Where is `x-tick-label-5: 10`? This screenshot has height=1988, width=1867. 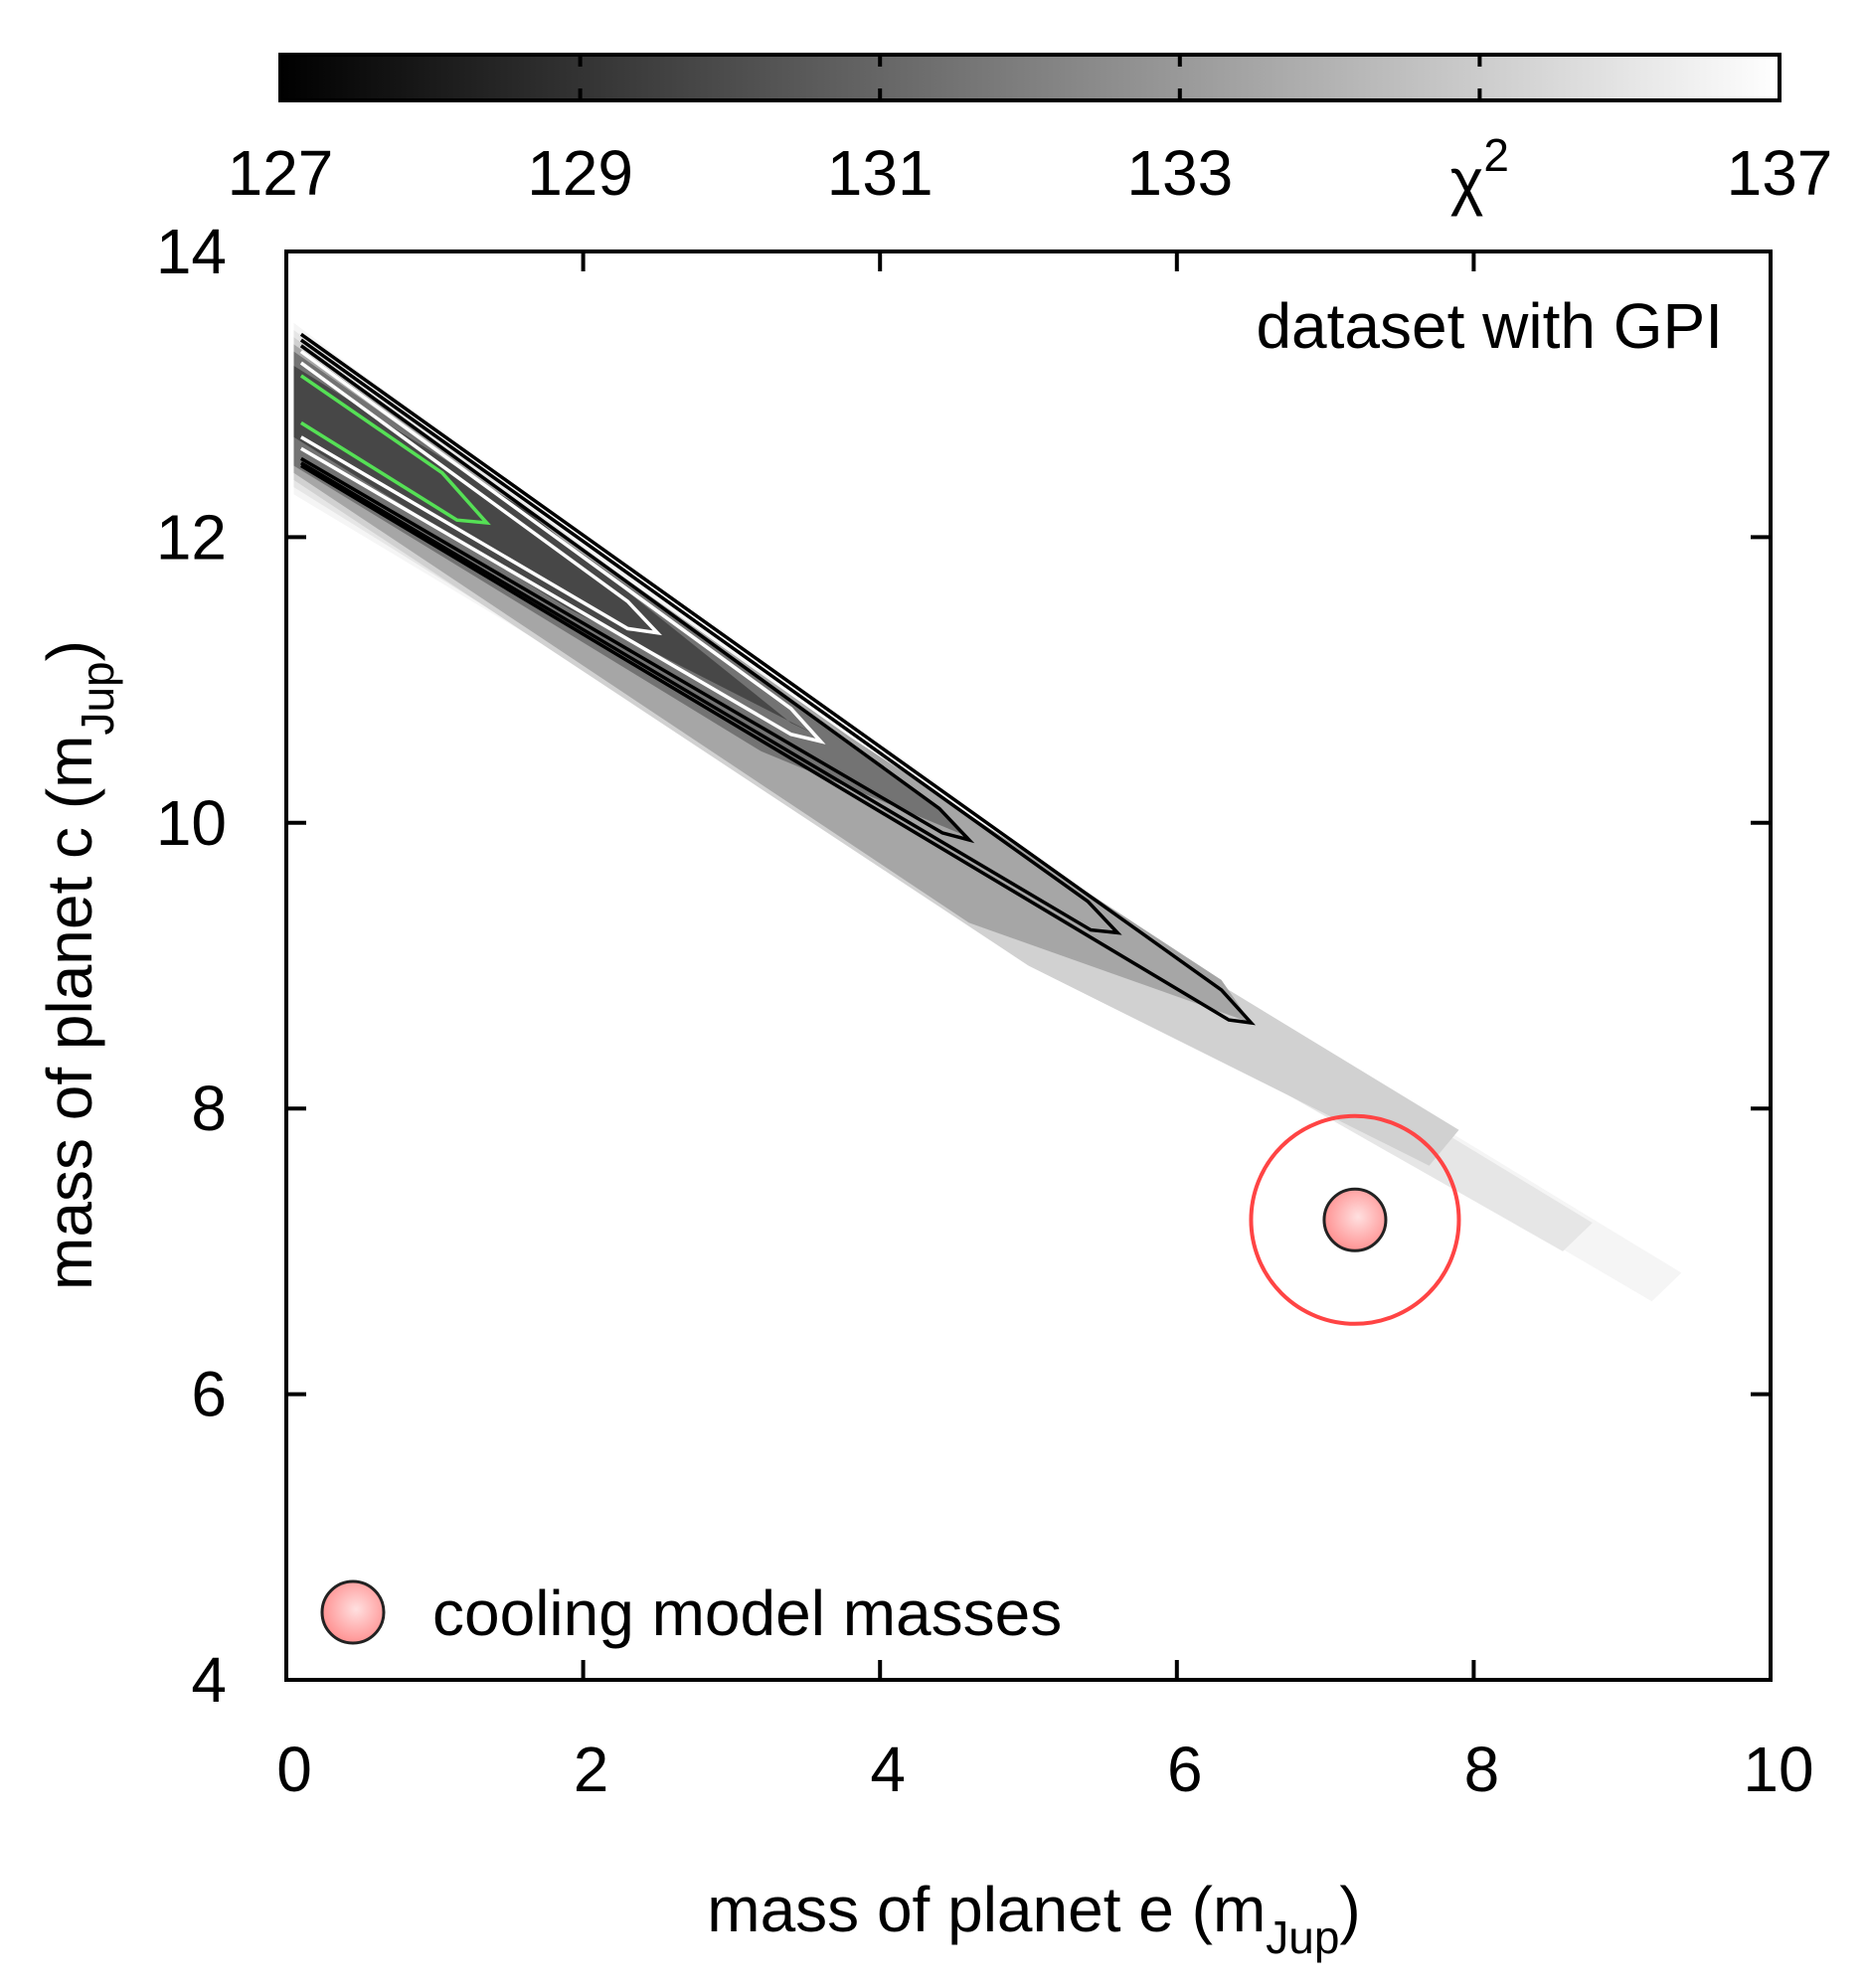 x-tick-label-5: 10 is located at coordinates (1778, 1769).